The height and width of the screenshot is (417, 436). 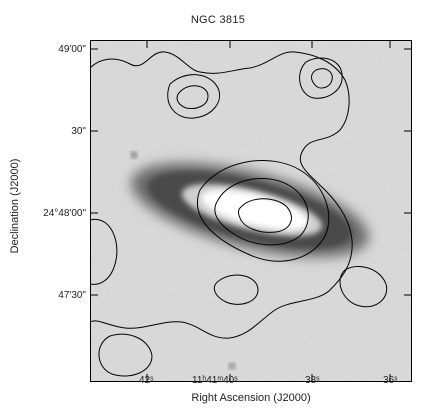 I want to click on y-axis-title: Declination (J2000), so click(x=15, y=206).